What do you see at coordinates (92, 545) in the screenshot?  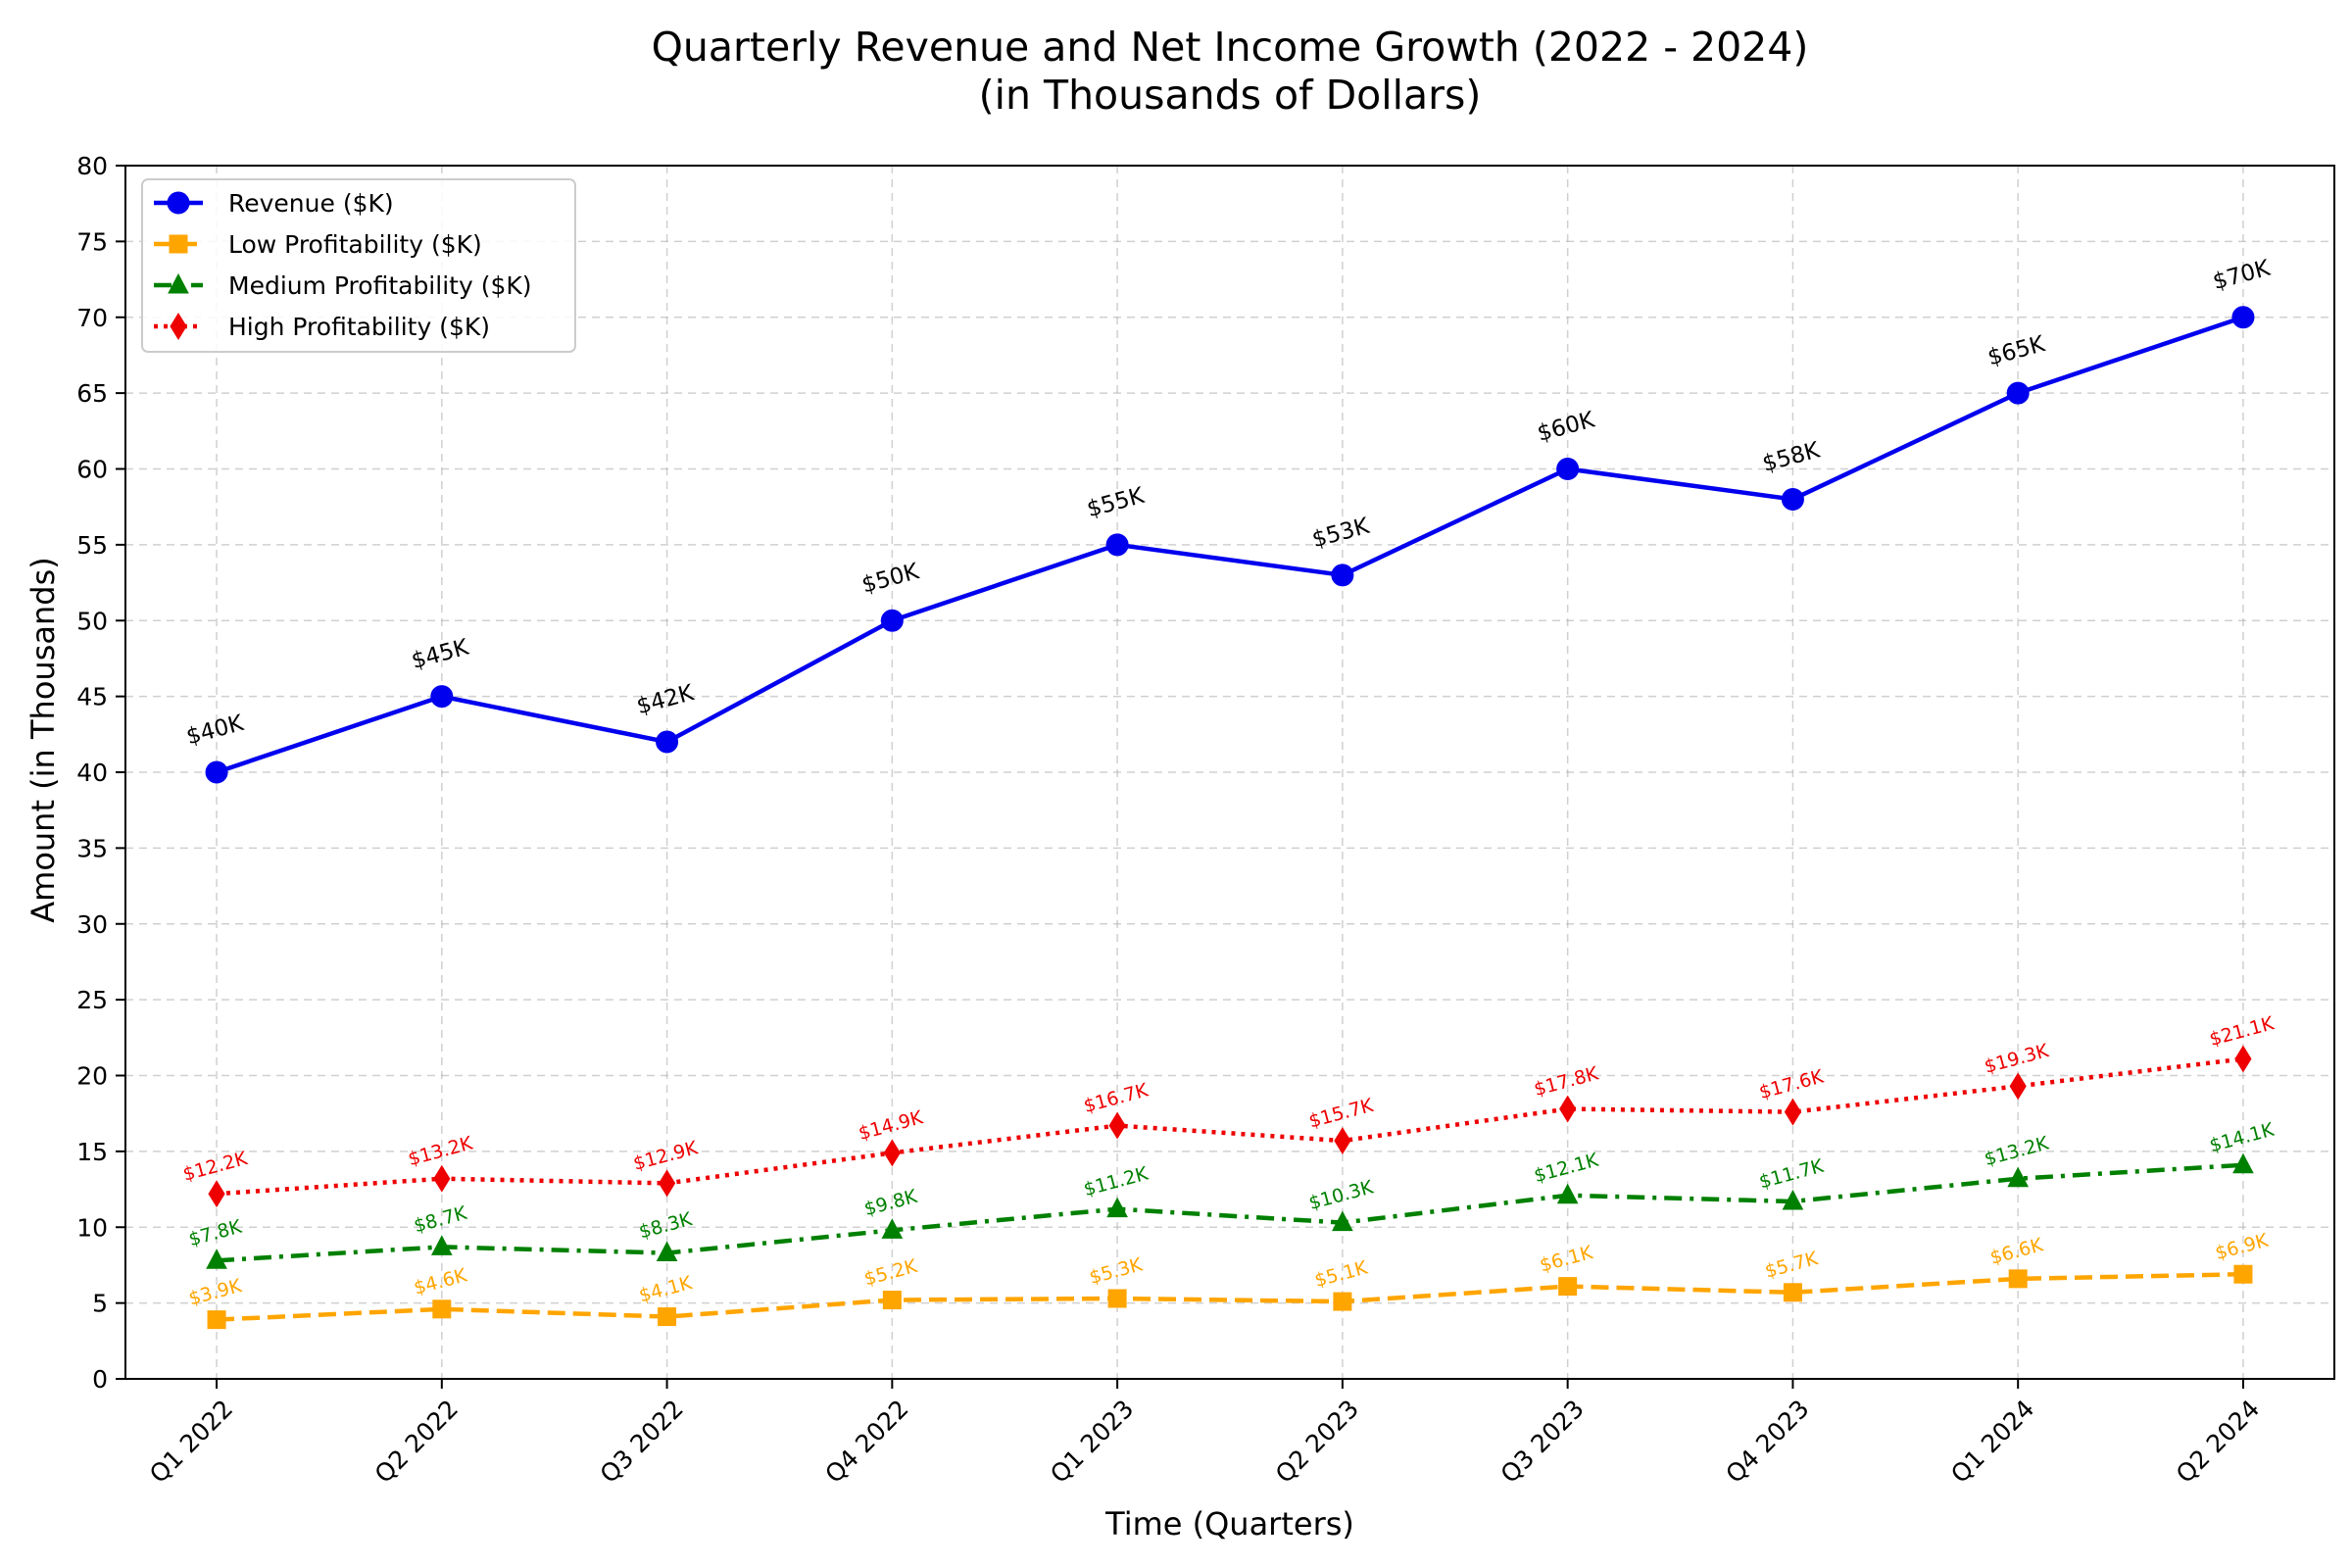 I see `y-tick-label: 55` at bounding box center [92, 545].